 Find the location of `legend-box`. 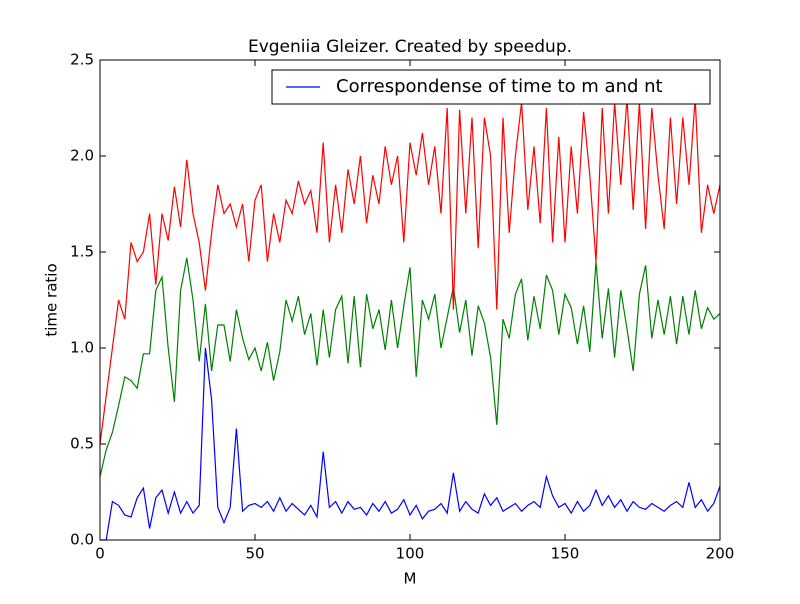

legend-box is located at coordinates (491, 87).